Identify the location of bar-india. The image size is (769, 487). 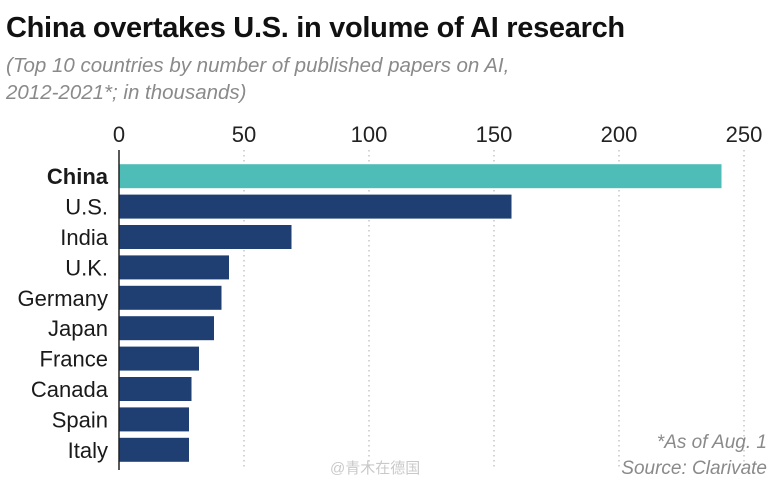
(205, 237).